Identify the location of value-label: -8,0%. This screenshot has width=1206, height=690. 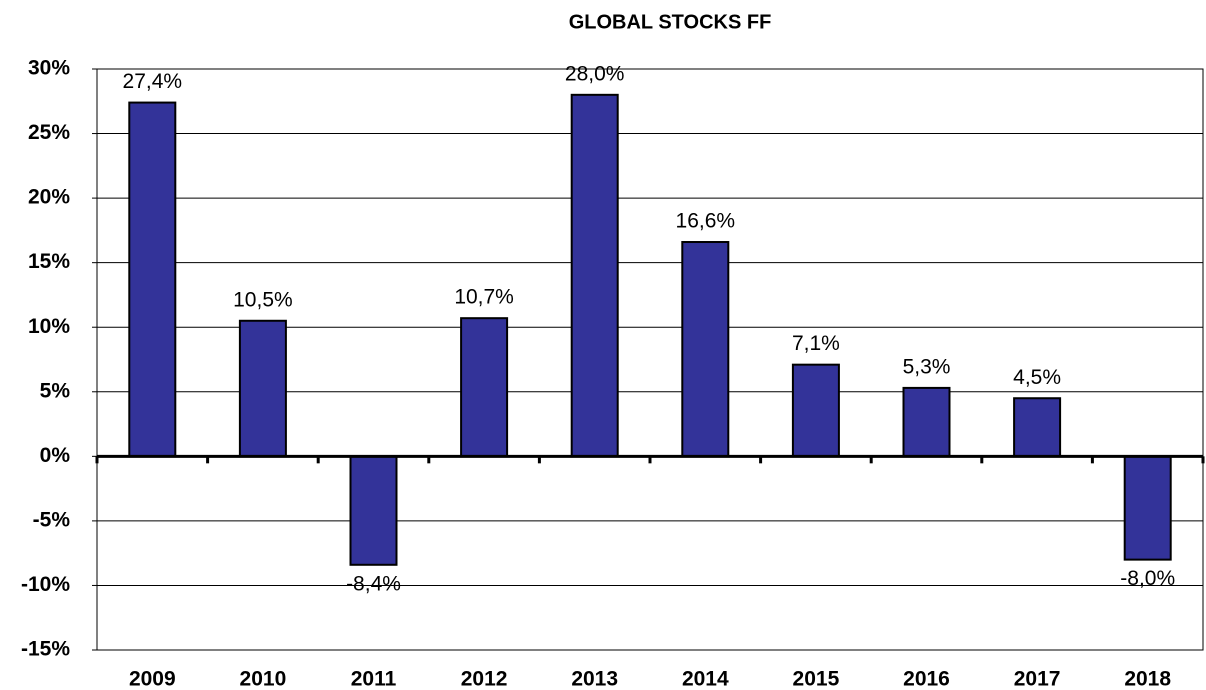
(1147, 578).